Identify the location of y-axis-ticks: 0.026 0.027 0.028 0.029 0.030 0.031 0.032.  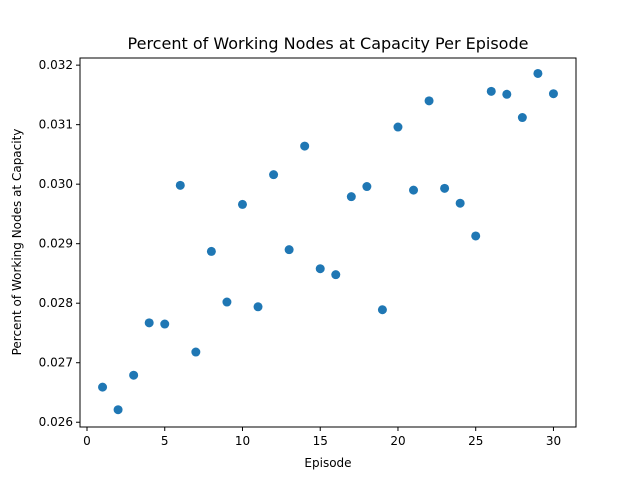
(59, 243).